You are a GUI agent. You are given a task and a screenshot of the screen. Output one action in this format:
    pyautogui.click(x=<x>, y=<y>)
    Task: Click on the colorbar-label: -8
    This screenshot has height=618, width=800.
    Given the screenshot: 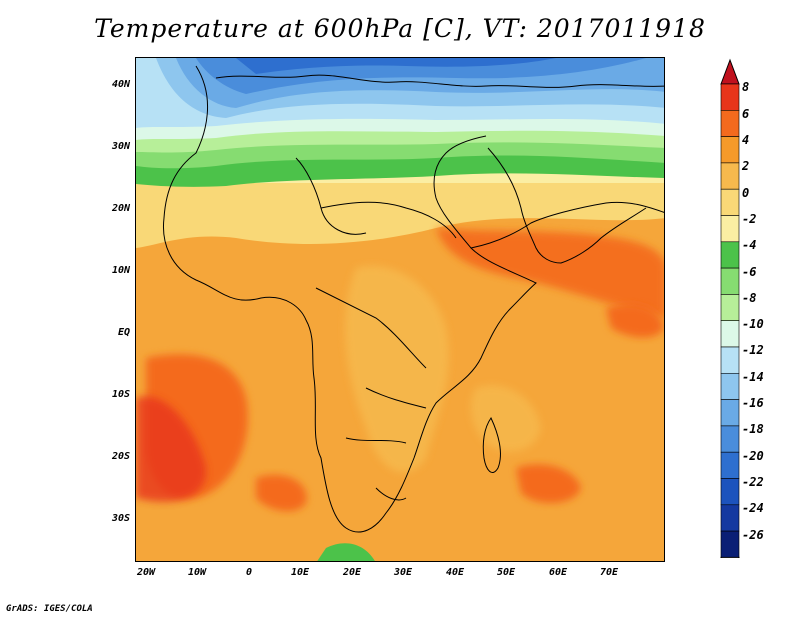 What is the action you would take?
    pyautogui.click(x=749, y=298)
    